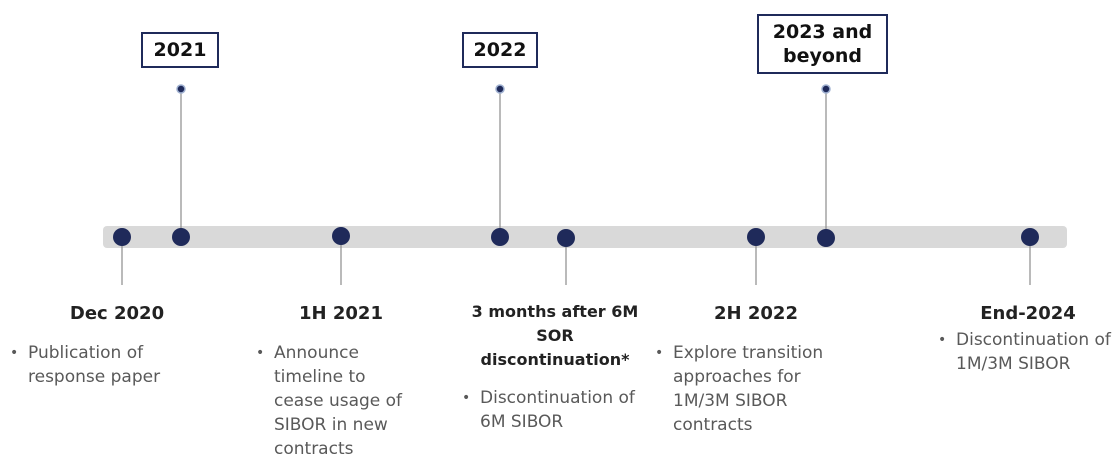  Describe the element at coordinates (555, 335) in the screenshot. I see `event-title: 3 months after 6M SOR discontinuation*` at that location.